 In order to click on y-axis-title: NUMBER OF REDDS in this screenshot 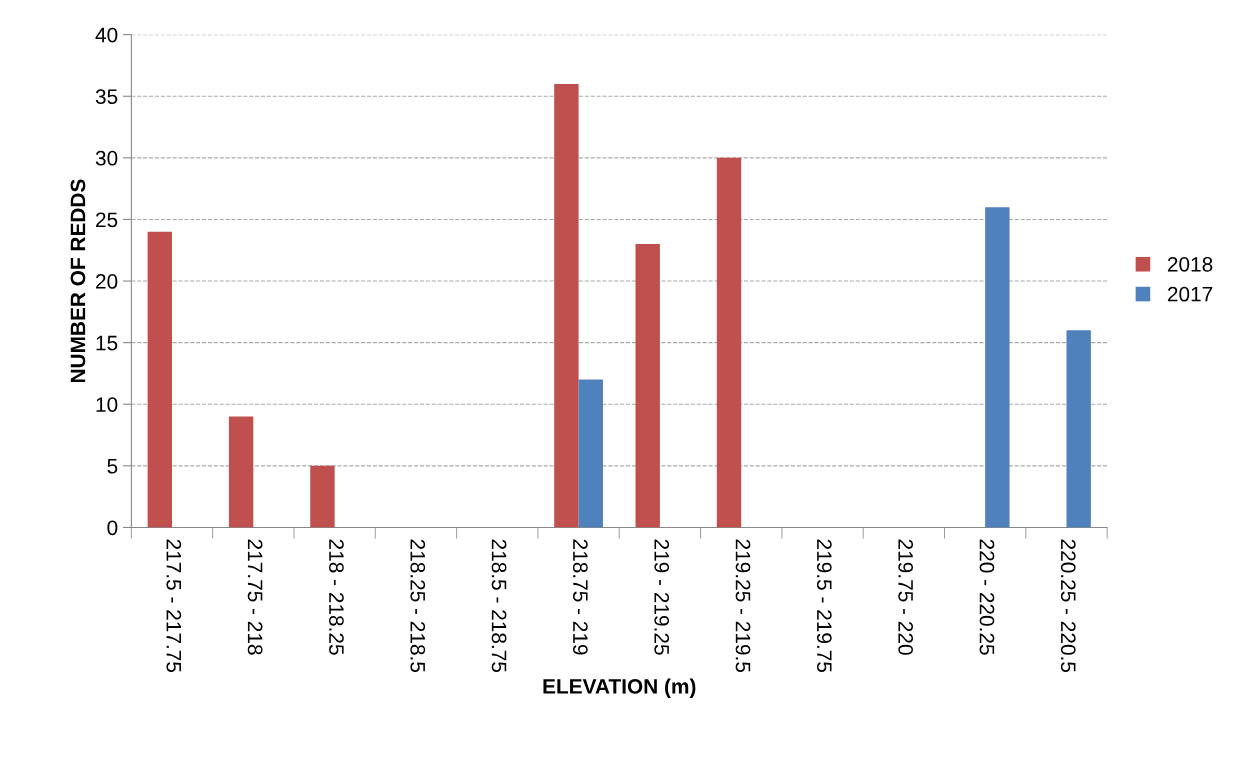, I will do `click(78, 281)`.